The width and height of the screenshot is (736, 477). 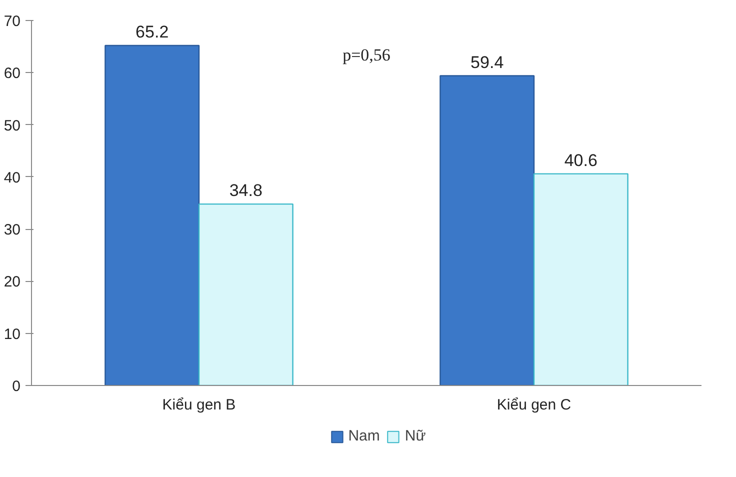 I want to click on legend-label: Nam, so click(x=364, y=436).